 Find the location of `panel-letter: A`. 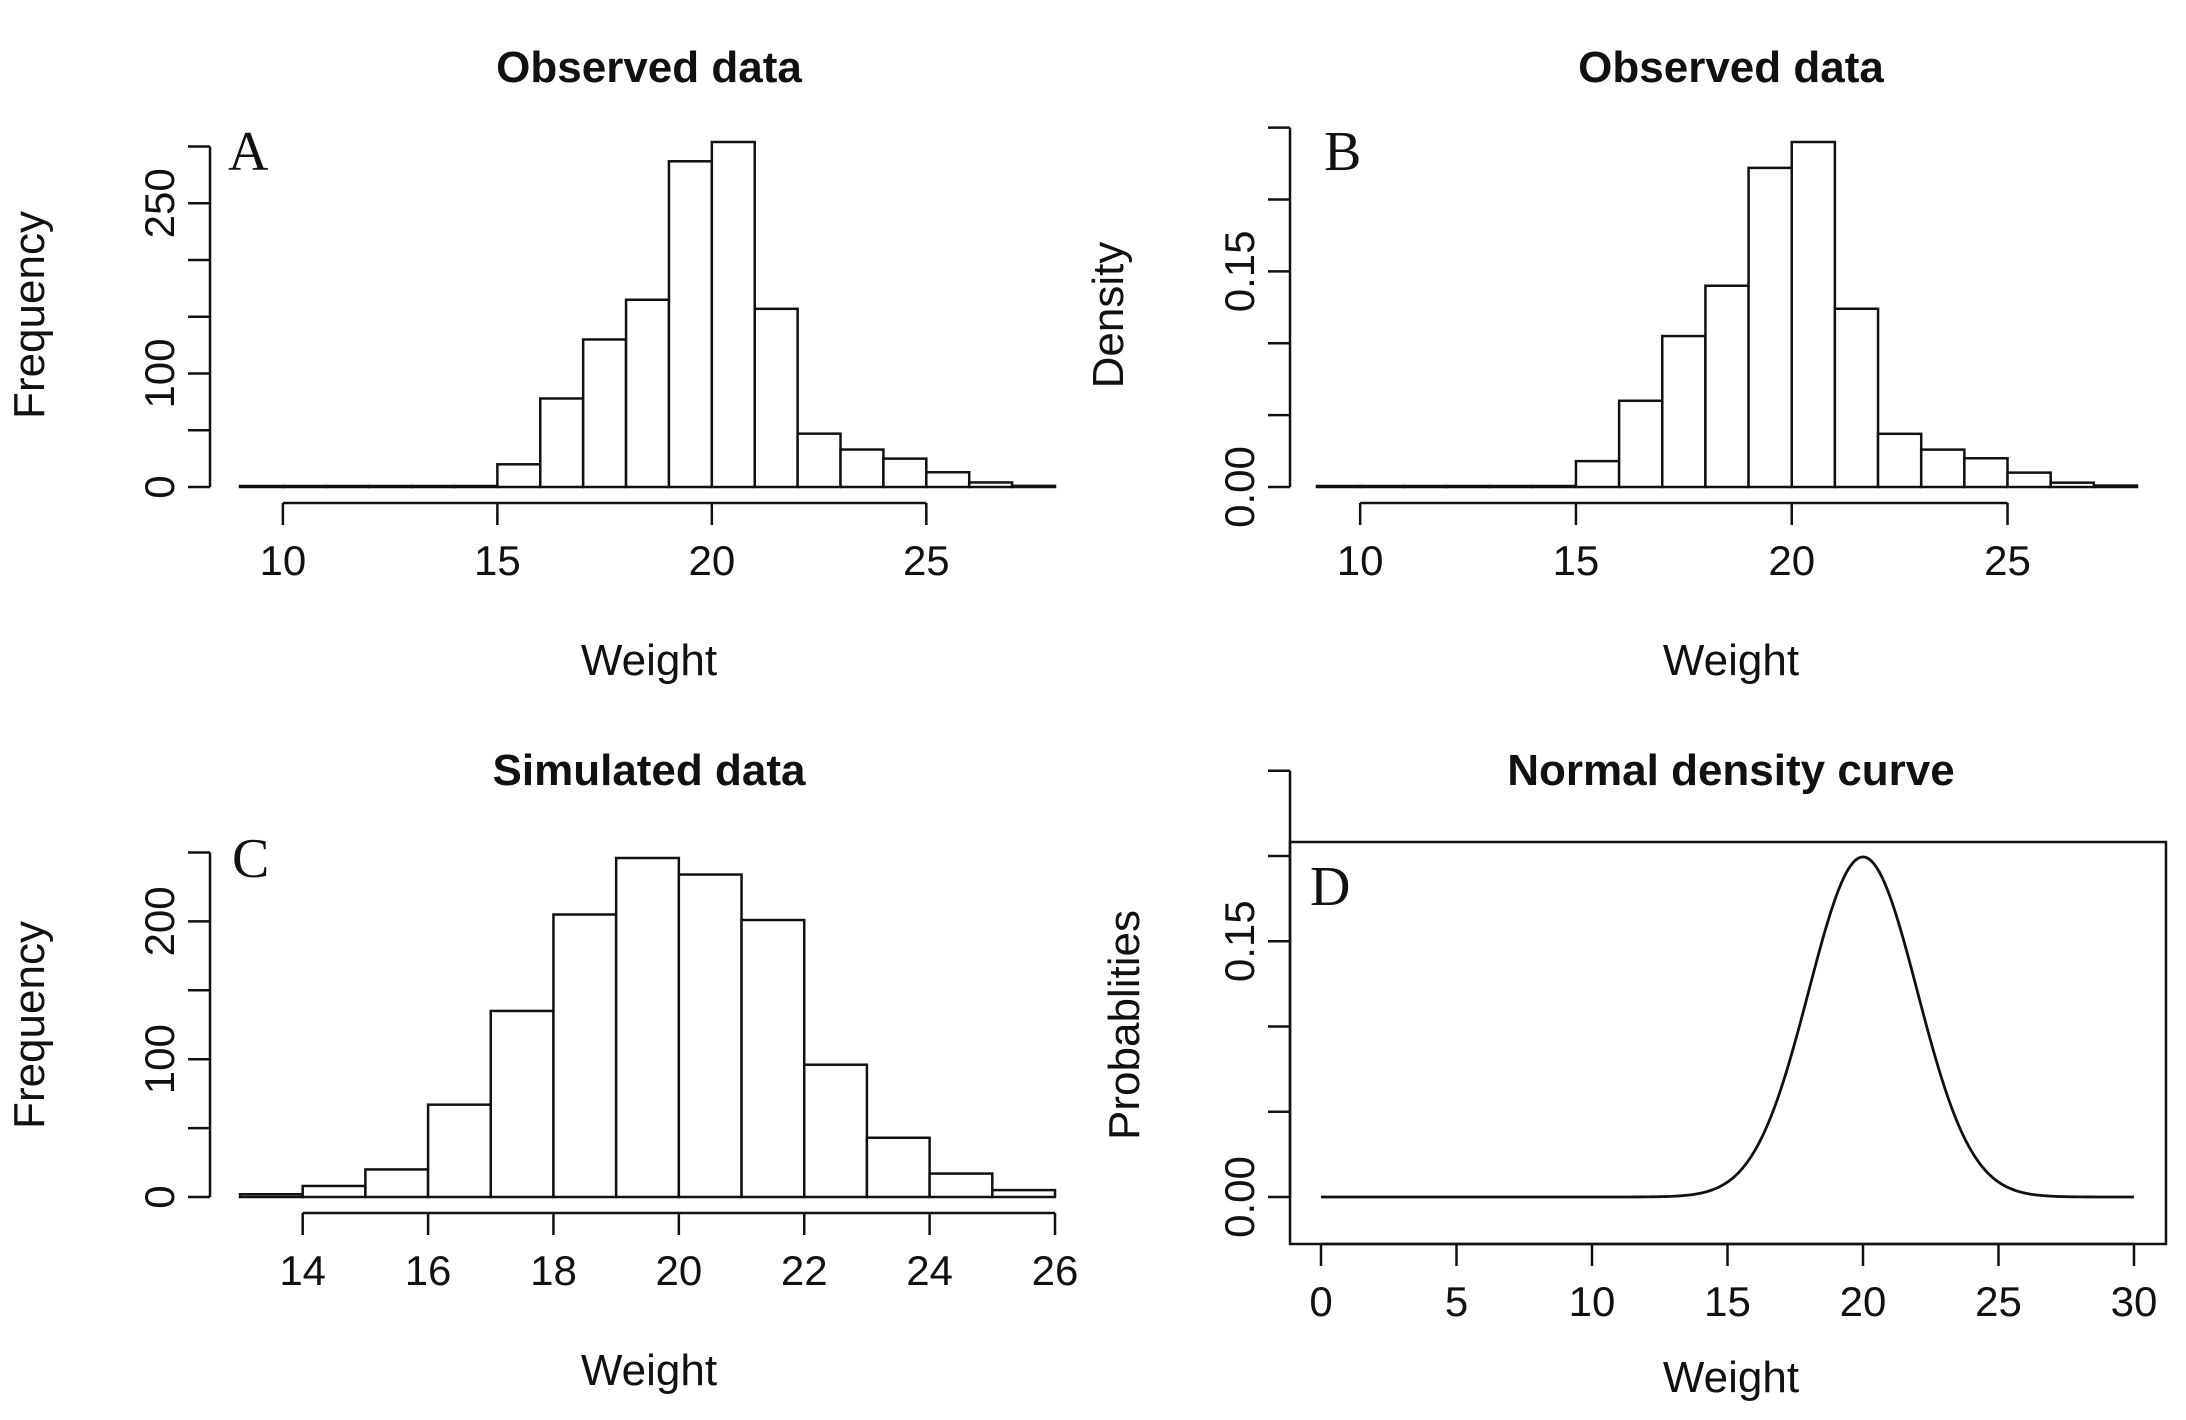

panel-letter: A is located at coordinates (248, 152).